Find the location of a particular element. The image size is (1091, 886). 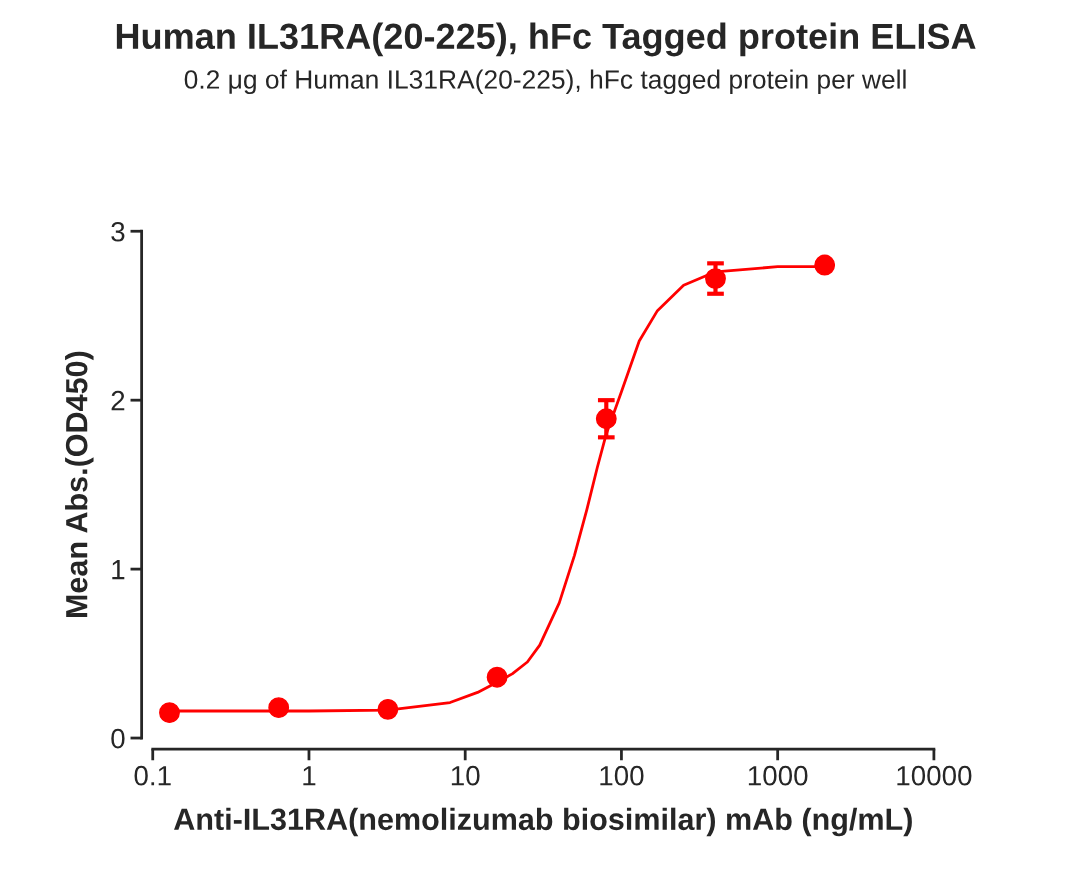

x-tick-label: 10 is located at coordinates (465, 775).